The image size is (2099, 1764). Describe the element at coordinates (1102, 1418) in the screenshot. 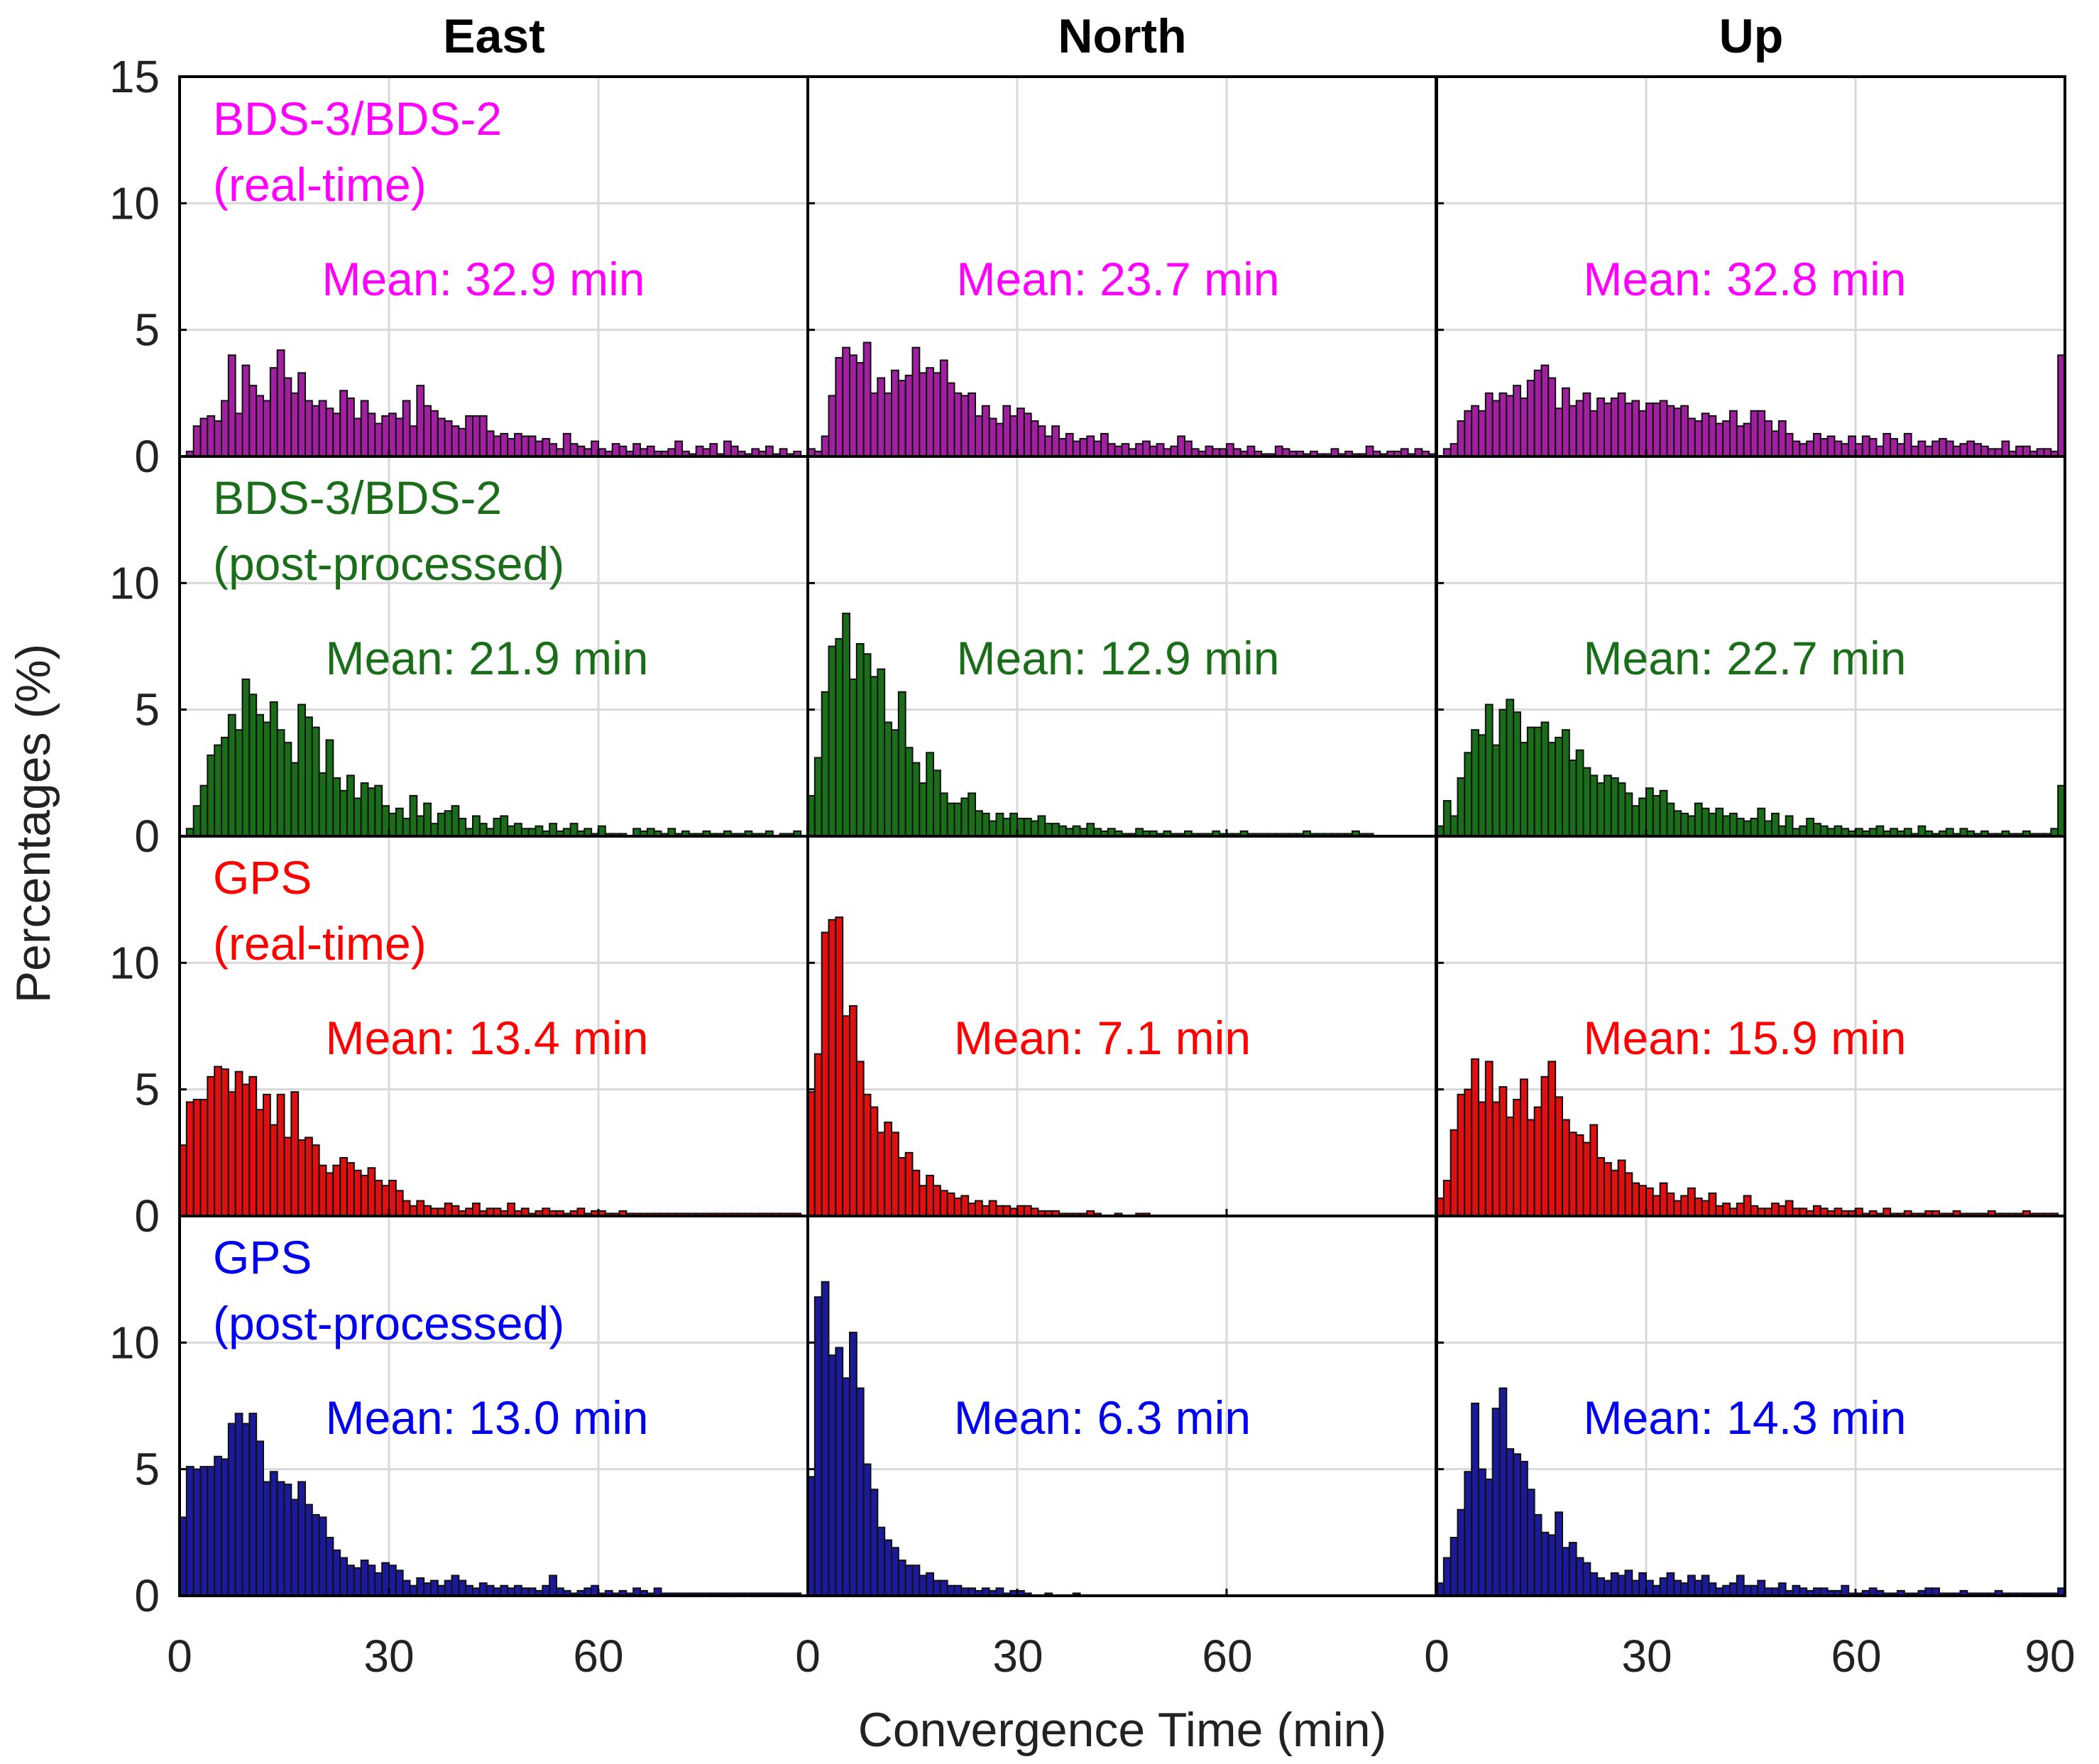

I see `mean-label: Mean: 6.3 min` at that location.